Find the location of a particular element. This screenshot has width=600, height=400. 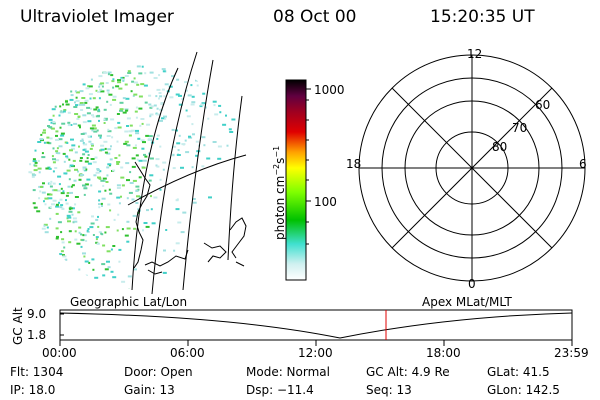

info-door: Door: Open is located at coordinates (158, 372).